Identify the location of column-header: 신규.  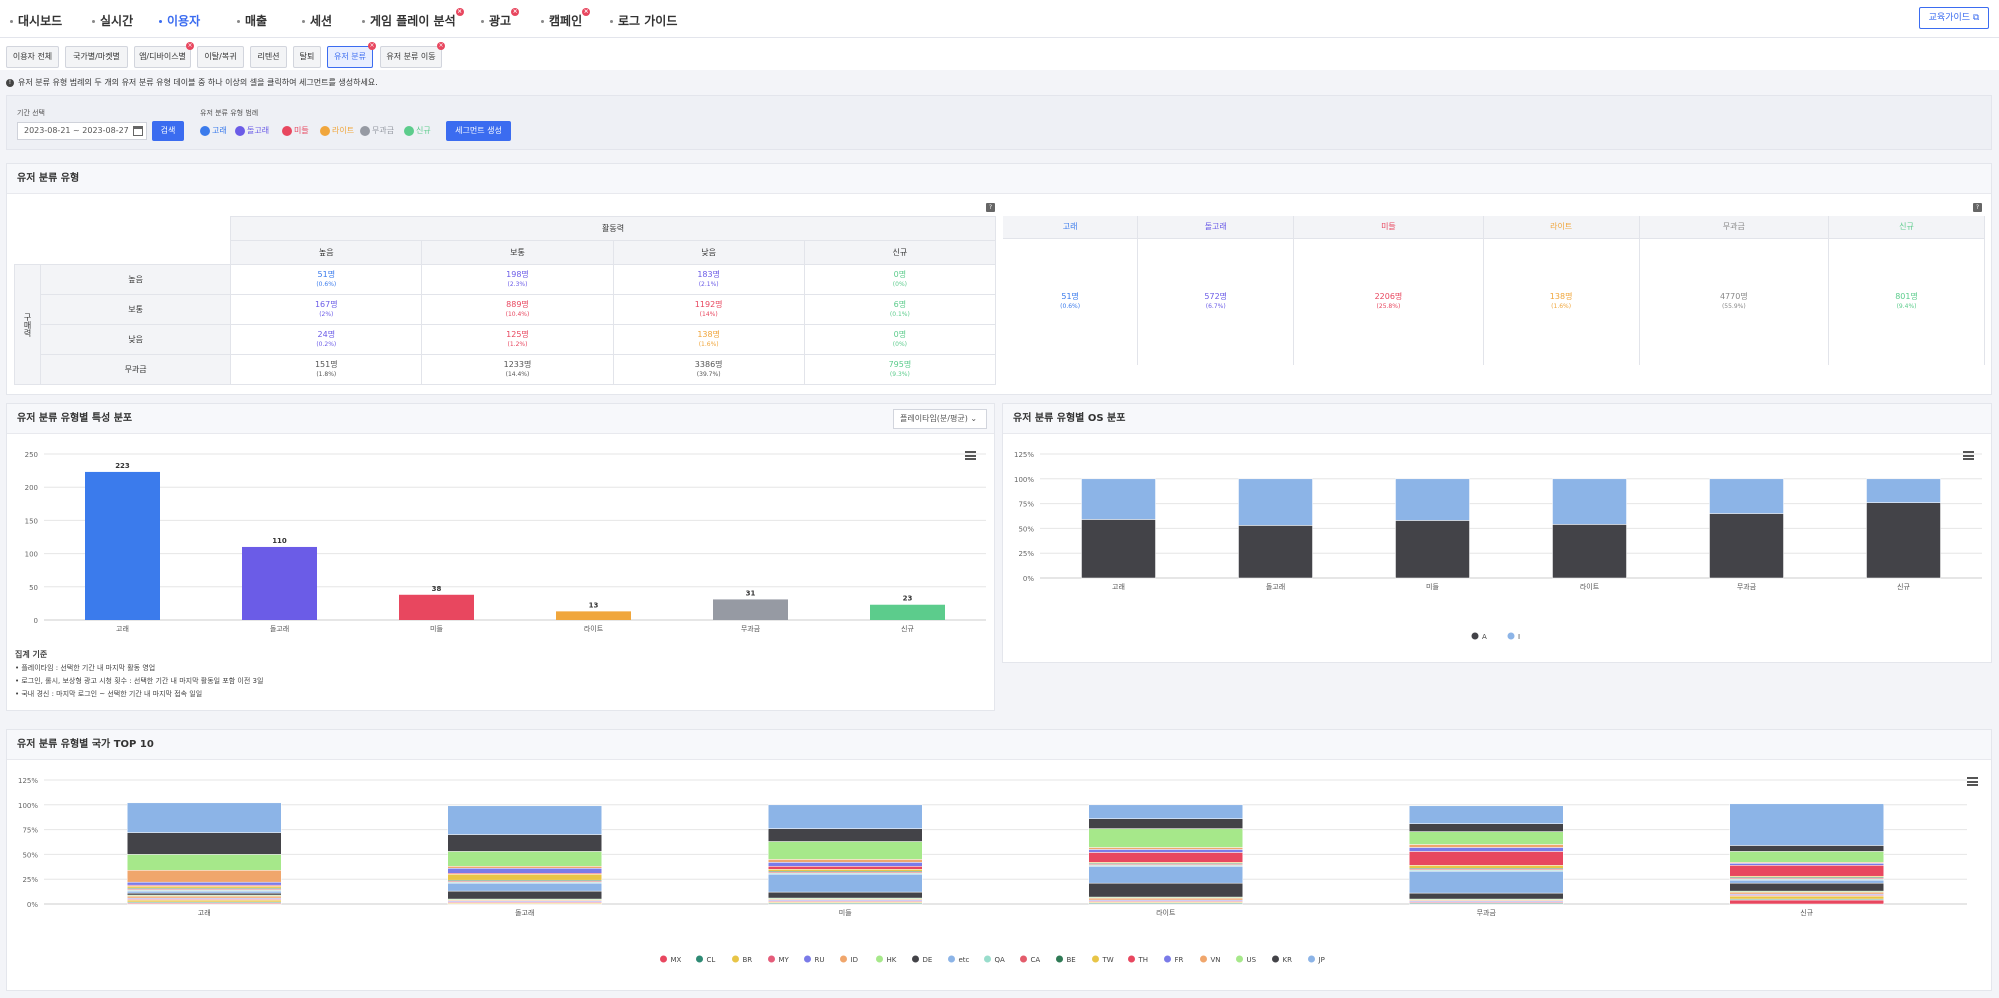
(900, 252).